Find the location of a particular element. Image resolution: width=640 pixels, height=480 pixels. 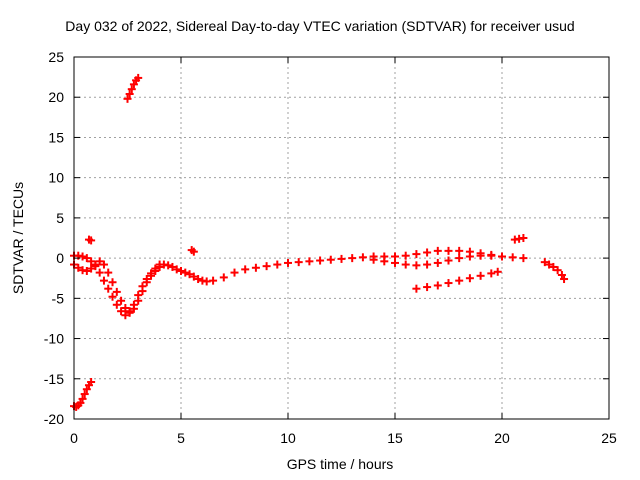

x-tick-label: 10 is located at coordinates (288, 438).